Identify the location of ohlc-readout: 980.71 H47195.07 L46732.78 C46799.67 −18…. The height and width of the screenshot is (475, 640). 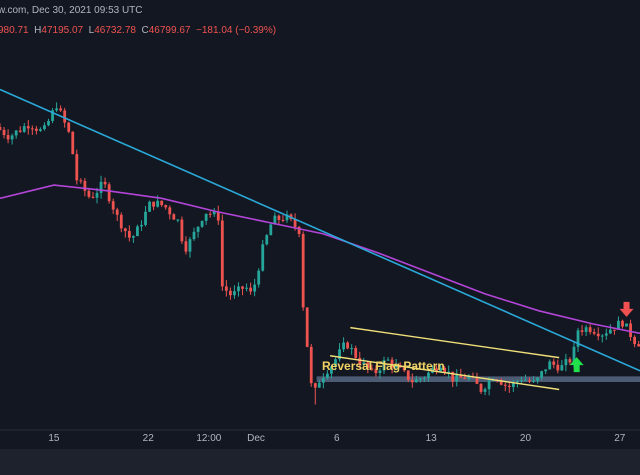
(138, 30).